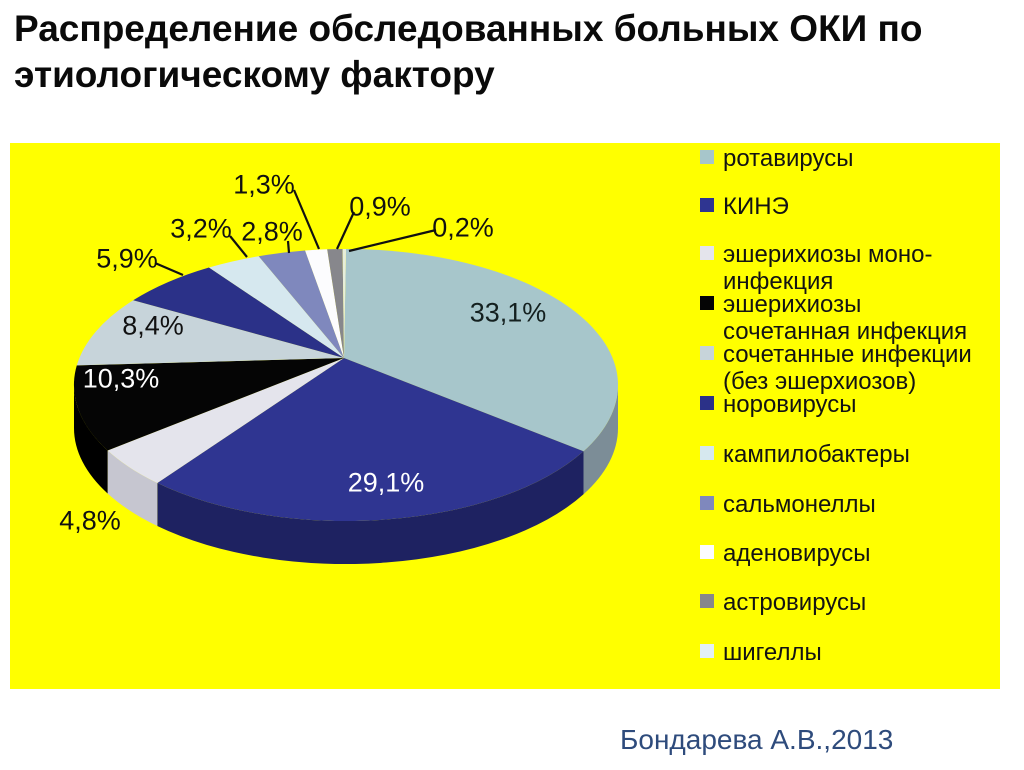  I want to click on legend-swatch-norovirusy, so click(707, 403).